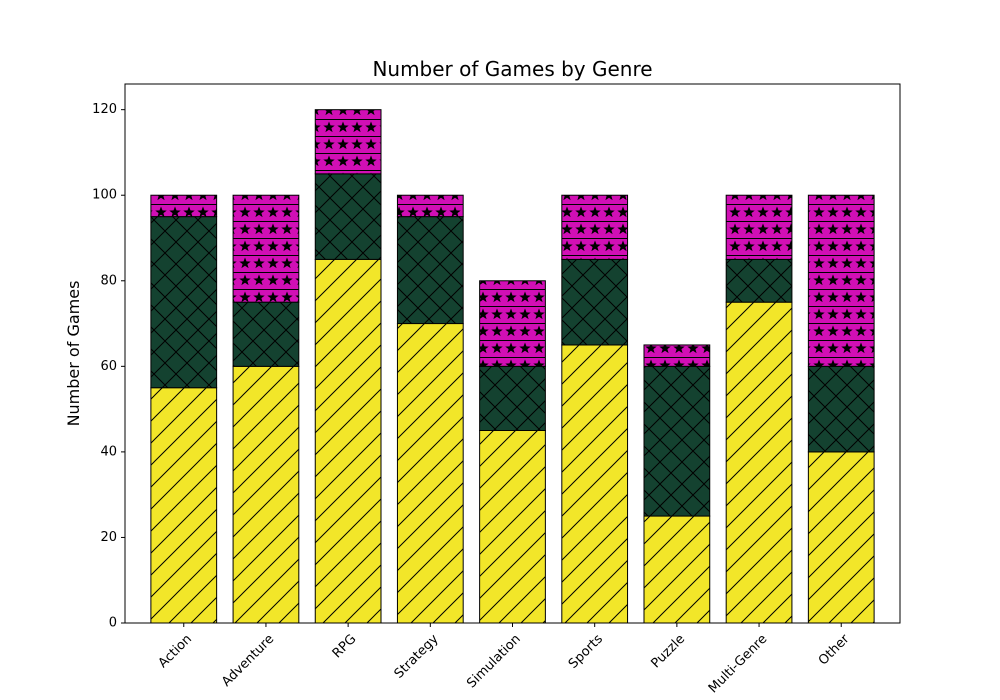 Image resolution: width=1000 pixels, height=700 pixels. Describe the element at coordinates (841, 280) in the screenshot. I see `bar-other-segment-3-hatch` at that location.